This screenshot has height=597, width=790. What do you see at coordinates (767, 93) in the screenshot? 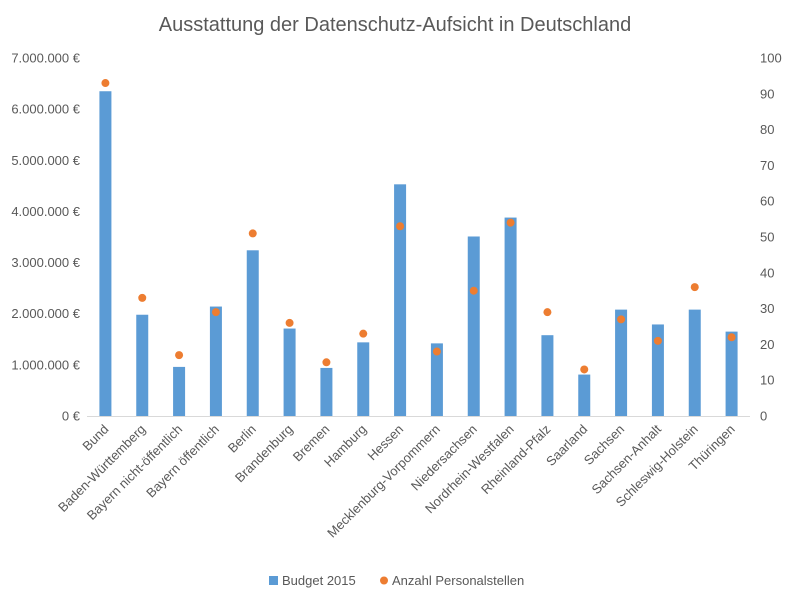
I see `right-tick-label: 90` at bounding box center [767, 93].